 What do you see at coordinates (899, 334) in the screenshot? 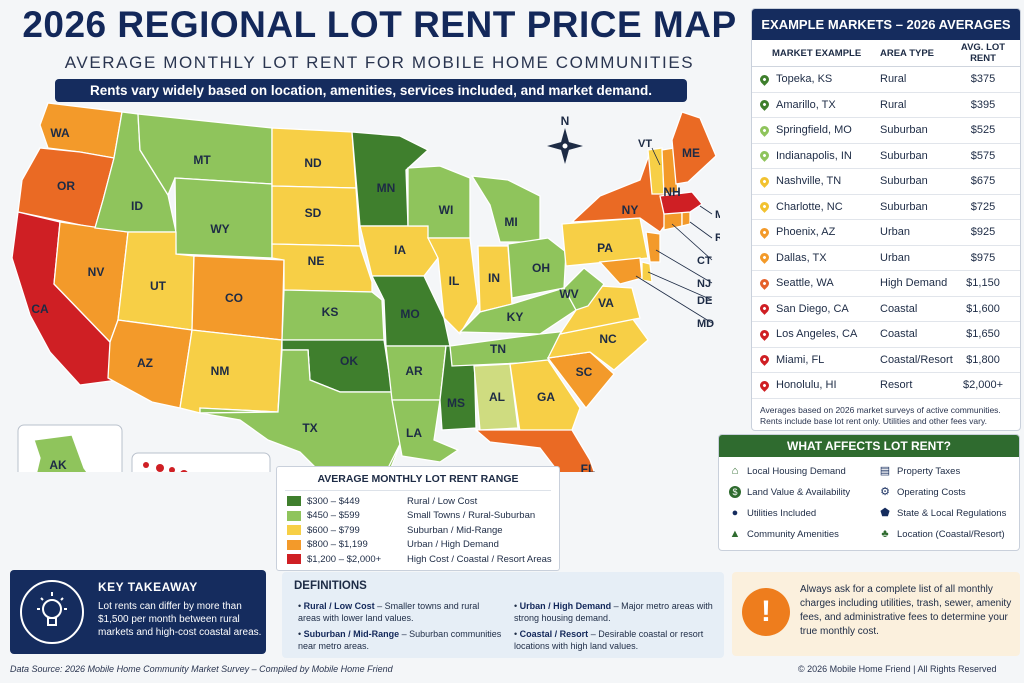
I see `area-type: Coastal` at bounding box center [899, 334].